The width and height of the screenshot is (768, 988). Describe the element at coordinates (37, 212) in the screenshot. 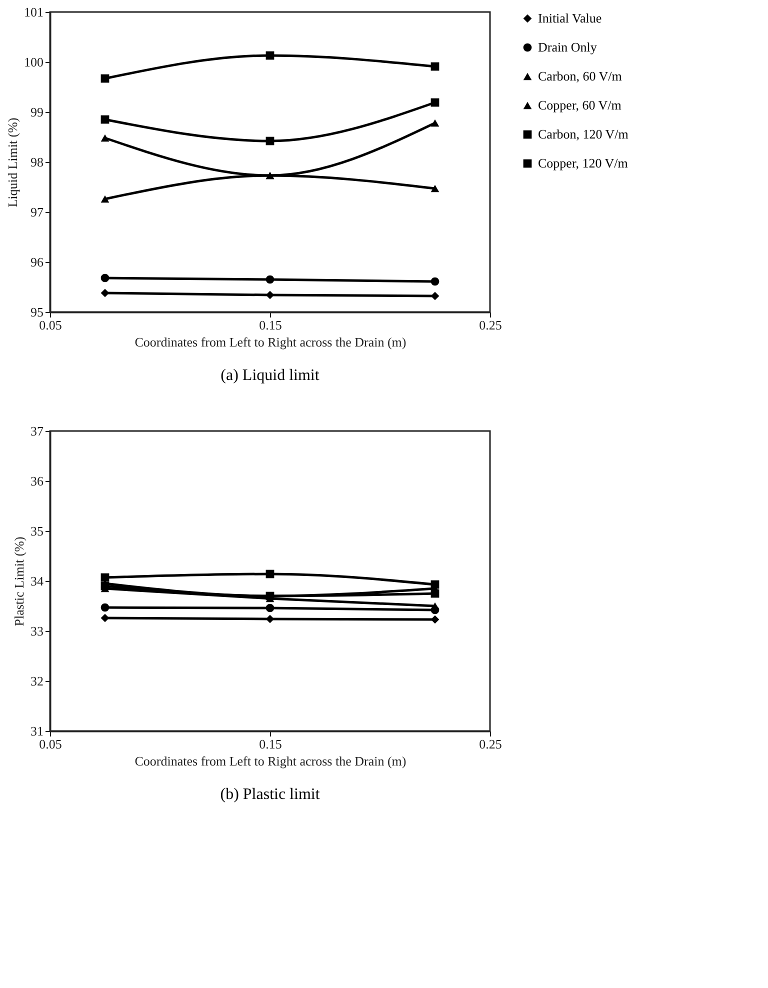

I see `y-tick-label: 97` at that location.